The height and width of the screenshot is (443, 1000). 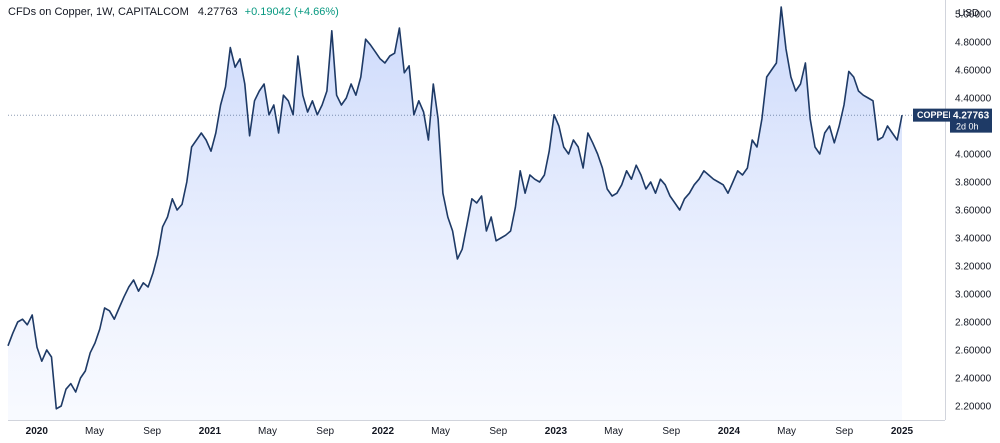 I want to click on badge-price: 4.27763, so click(x=971, y=116).